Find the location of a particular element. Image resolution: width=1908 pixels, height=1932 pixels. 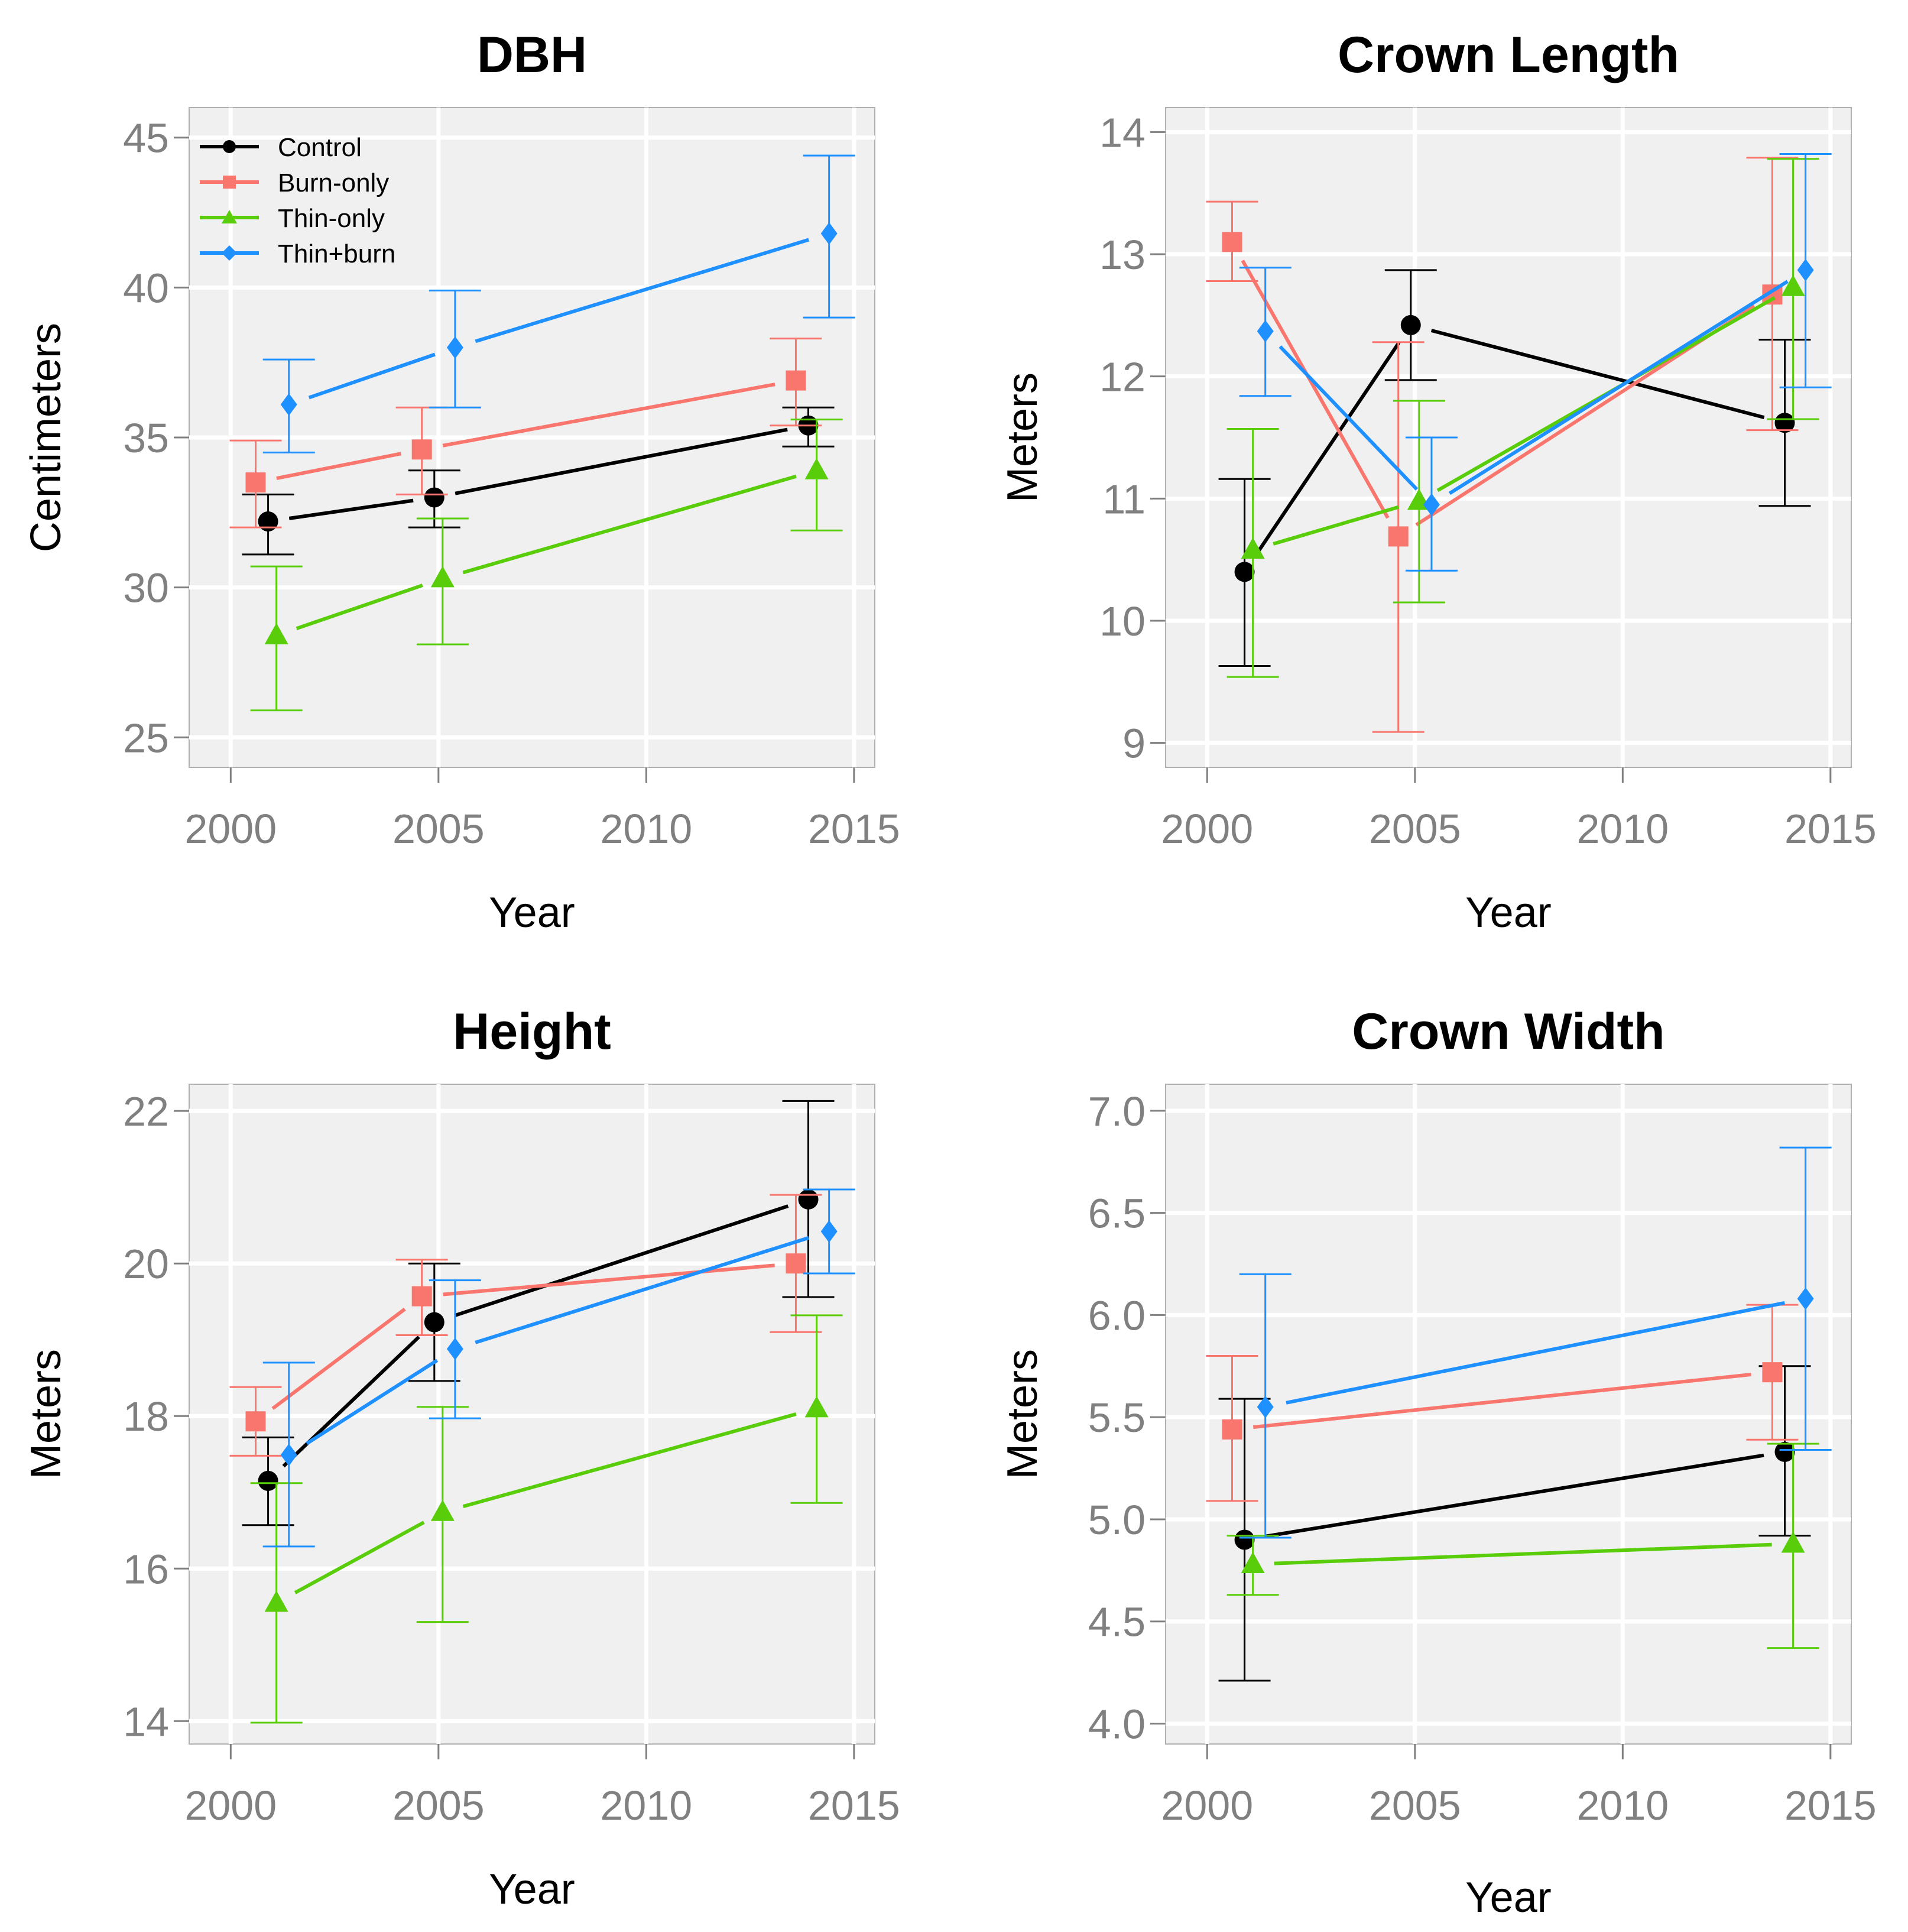

legend-item-thin-only: Thin-only is located at coordinates (292, 218).